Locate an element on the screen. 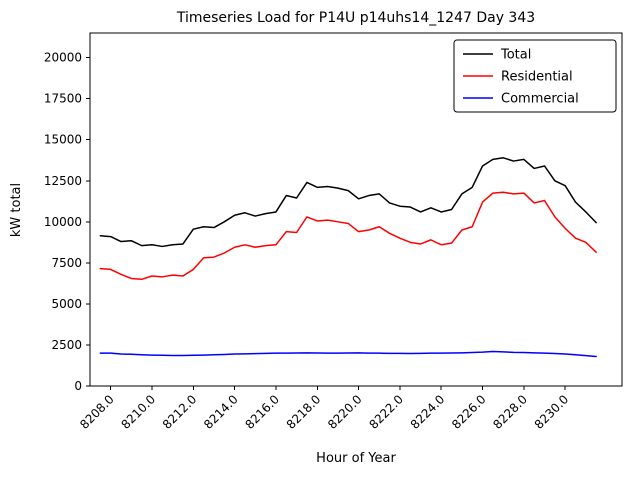 The width and height of the screenshot is (640, 480). y-tick-label: 12500 is located at coordinates (63, 181).